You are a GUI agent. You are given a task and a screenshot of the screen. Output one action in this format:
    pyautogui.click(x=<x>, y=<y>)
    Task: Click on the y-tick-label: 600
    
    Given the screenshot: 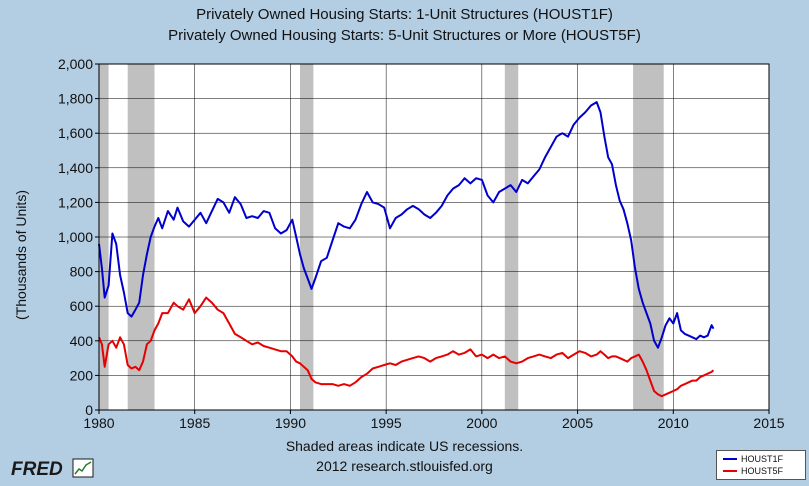 What is the action you would take?
    pyautogui.click(x=82, y=306)
    